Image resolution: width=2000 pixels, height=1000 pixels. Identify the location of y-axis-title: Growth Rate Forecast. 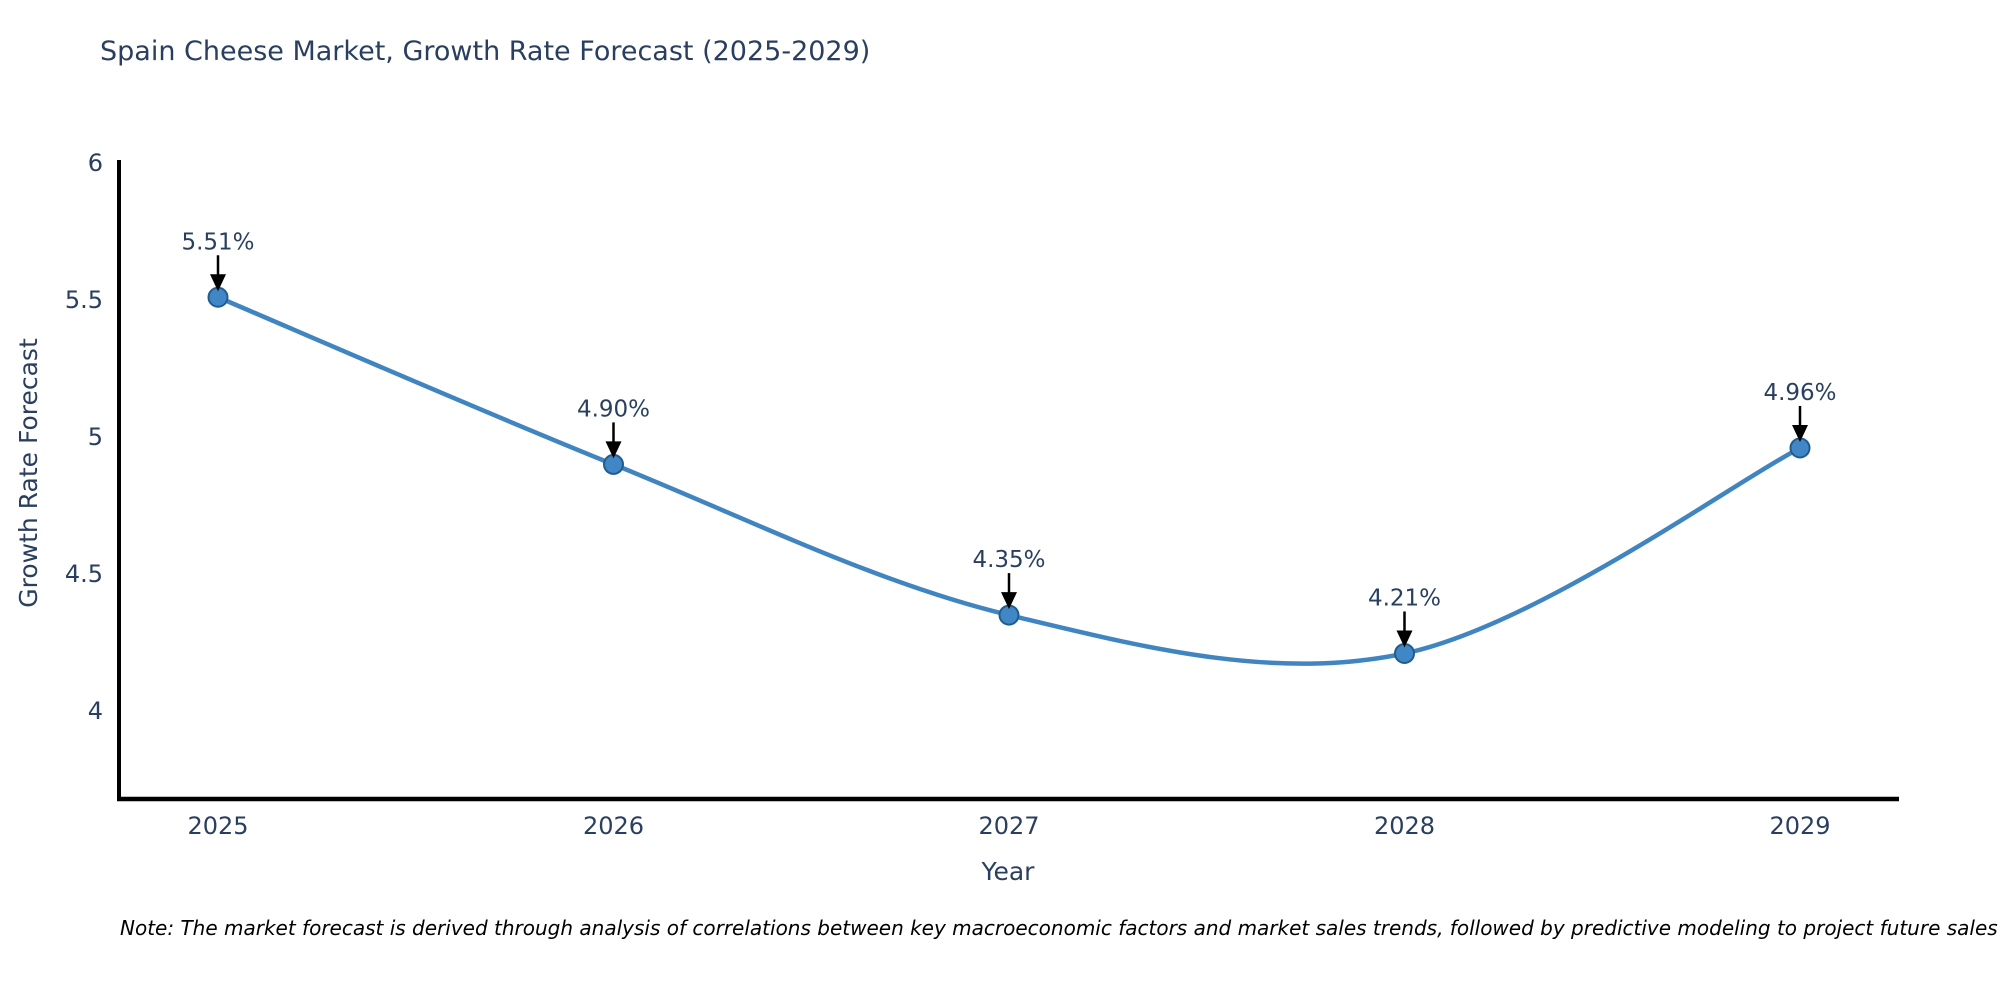
(28, 473).